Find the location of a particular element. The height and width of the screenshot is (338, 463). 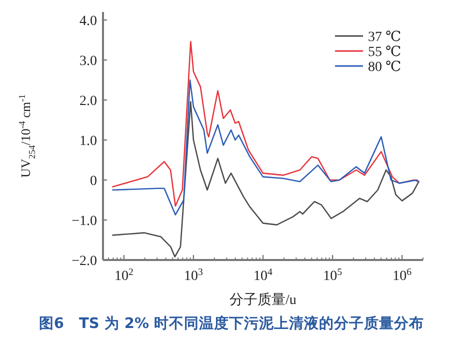

y-tick-label: 3.0 is located at coordinates (88, 61).